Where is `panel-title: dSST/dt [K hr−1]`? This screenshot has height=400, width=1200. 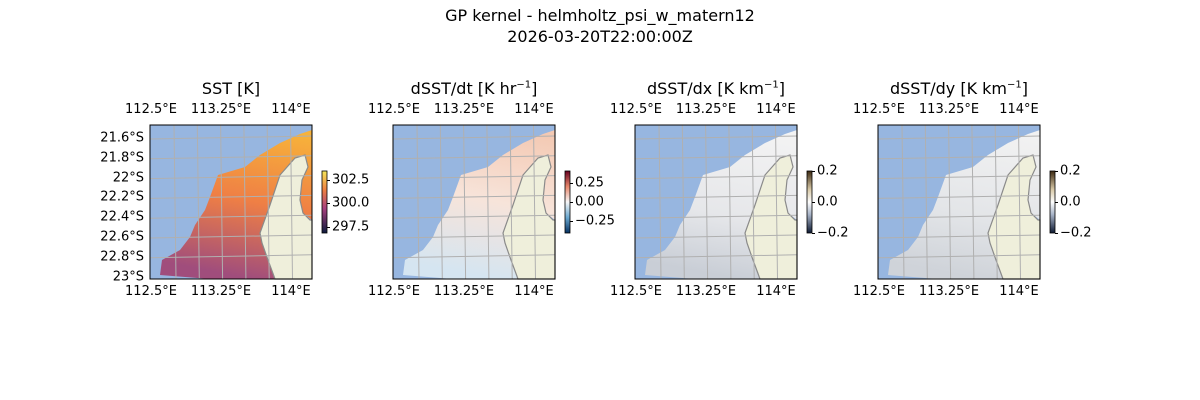
panel-title: dSST/dt [K hr−1] is located at coordinates (474, 88).